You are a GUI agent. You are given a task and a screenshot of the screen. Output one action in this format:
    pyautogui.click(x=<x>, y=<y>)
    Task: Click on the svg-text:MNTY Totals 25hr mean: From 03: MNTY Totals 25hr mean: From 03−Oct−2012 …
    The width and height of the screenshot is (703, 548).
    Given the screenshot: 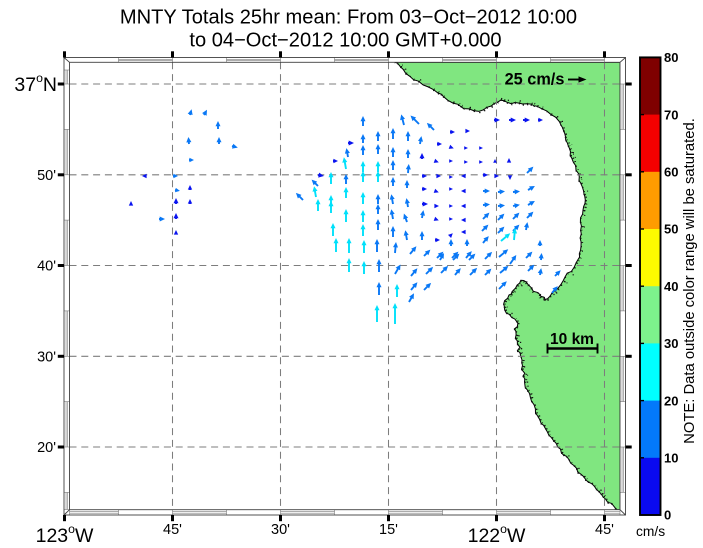 What is the action you would take?
    pyautogui.click(x=348, y=18)
    